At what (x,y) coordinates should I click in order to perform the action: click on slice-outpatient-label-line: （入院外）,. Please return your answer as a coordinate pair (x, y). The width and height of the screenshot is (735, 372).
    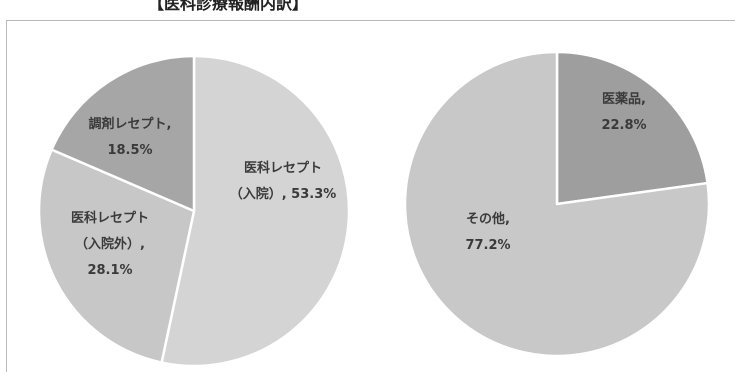
    Looking at the image, I should click on (110, 244).